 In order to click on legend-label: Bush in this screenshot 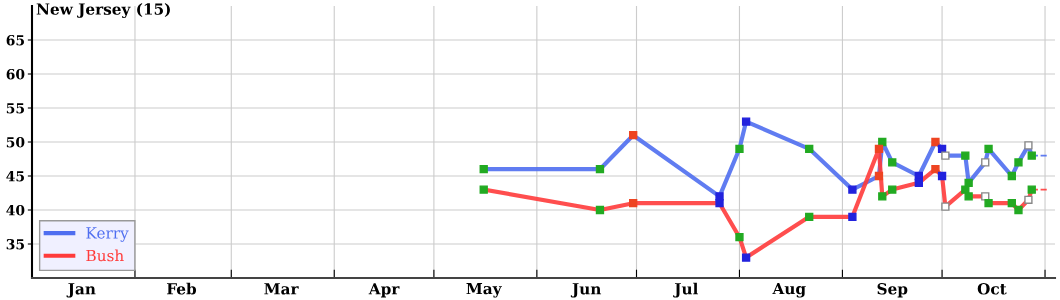, I will do `click(105, 255)`.